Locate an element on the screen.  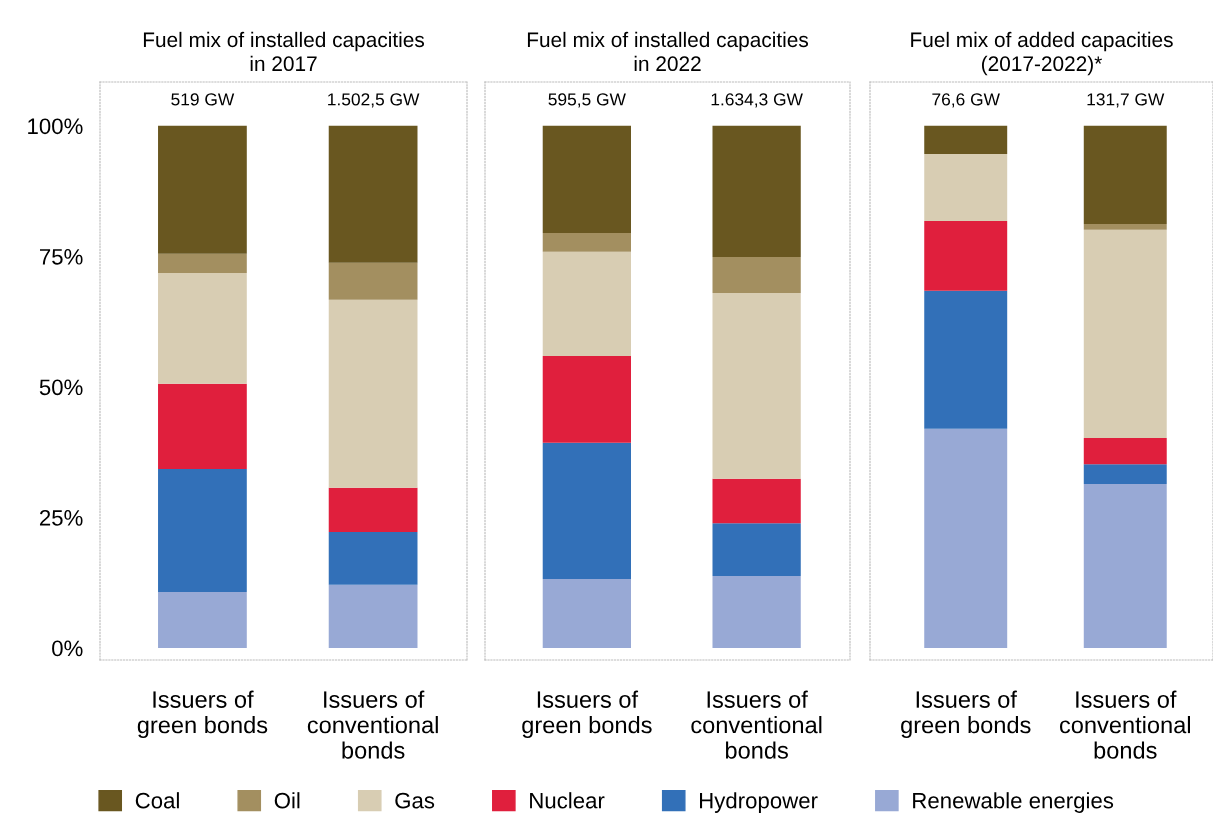
y-tick-label: 0% is located at coordinates (67, 648).